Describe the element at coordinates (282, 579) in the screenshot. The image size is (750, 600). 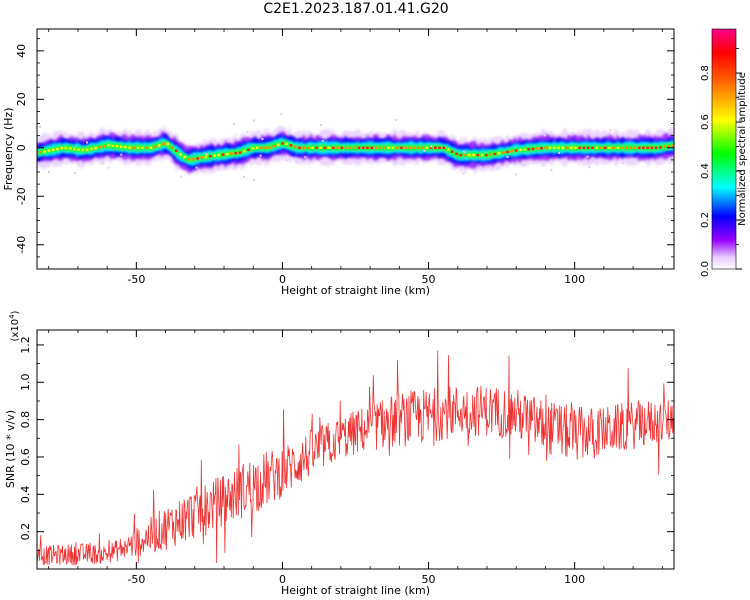
I see `snr-xtick-label-1: 0` at that location.